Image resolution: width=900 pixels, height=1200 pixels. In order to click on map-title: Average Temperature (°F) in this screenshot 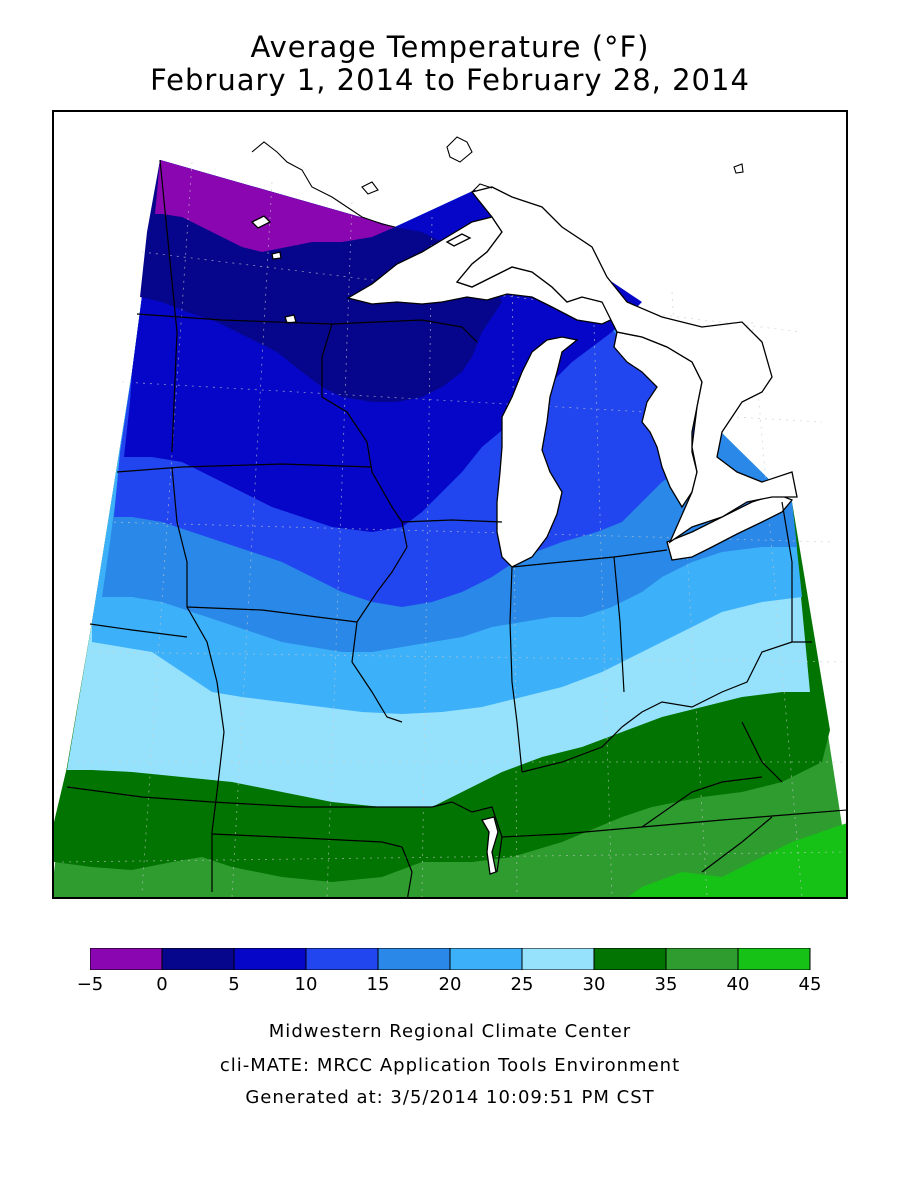, I will do `click(450, 47)`.